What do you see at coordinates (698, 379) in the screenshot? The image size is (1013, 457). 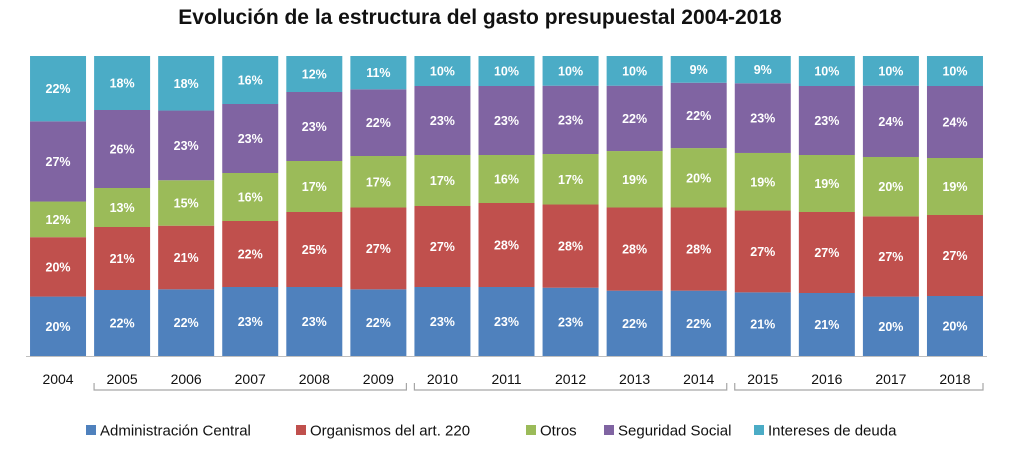 I see `x-tick-label: 2014` at bounding box center [698, 379].